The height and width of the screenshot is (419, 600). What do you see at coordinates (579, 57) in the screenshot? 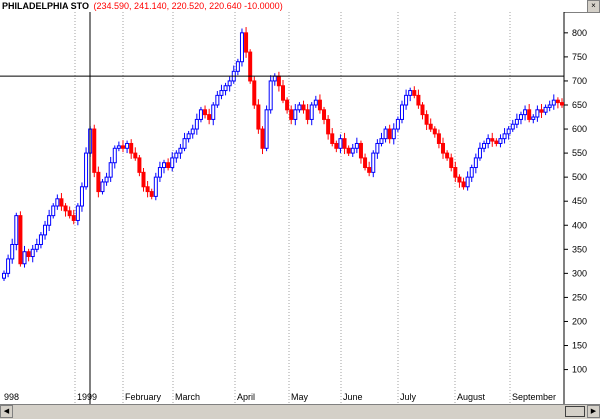
I see `y-tick-label: 750` at bounding box center [579, 57].